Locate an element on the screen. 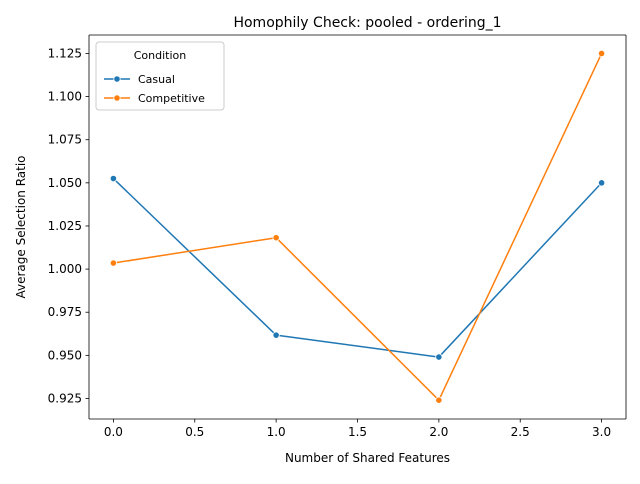 The image size is (640, 484). y-axis-label: Average Selection Ratio is located at coordinates (21, 226).